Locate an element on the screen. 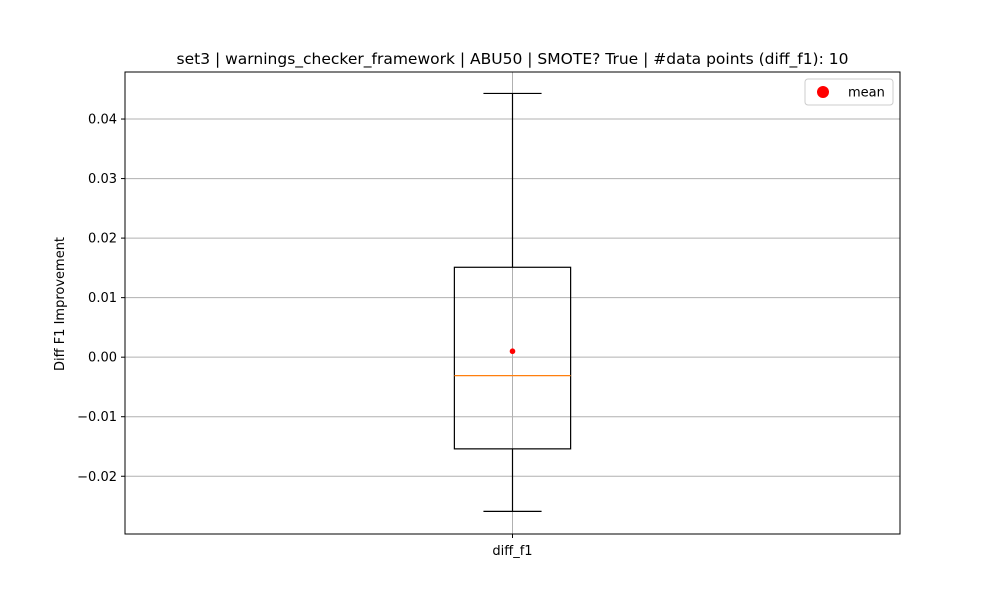  legend-frame is located at coordinates (849, 92).